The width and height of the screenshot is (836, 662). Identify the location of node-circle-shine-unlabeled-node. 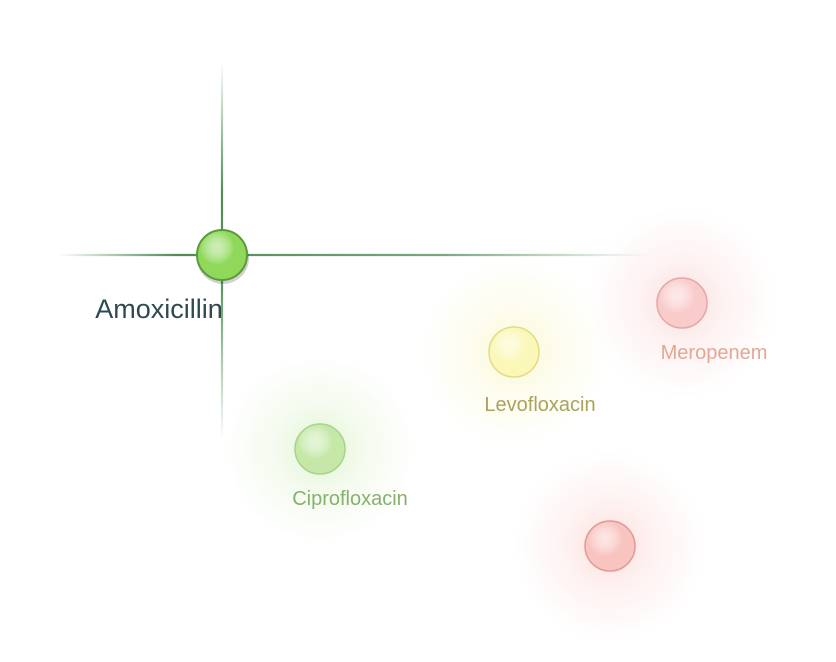
(610, 546).